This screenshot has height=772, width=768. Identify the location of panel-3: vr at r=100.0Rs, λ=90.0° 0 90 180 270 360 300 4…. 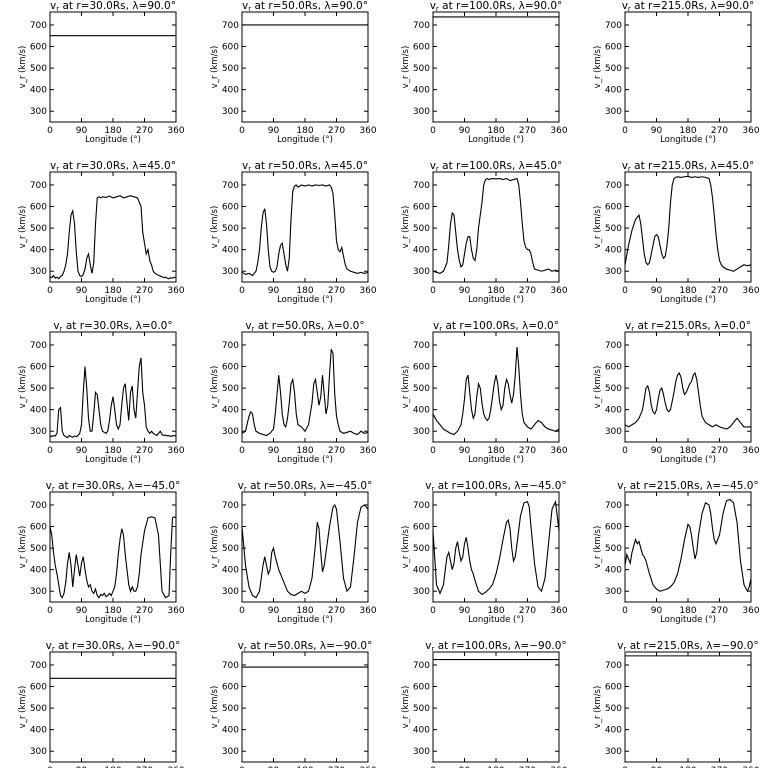
(484, 72).